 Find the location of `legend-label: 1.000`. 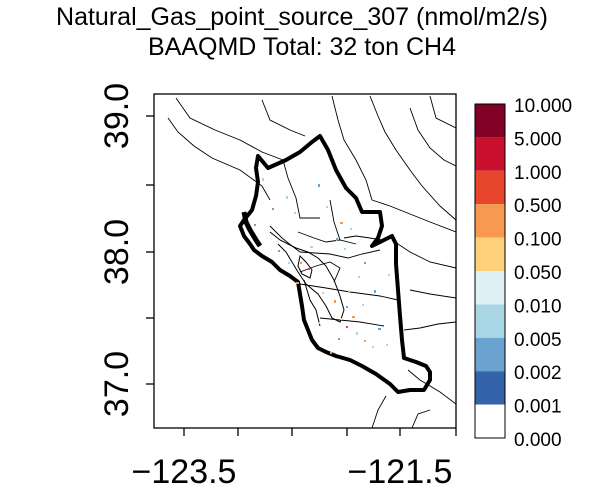

legend-label: 1.000 is located at coordinates (538, 173).